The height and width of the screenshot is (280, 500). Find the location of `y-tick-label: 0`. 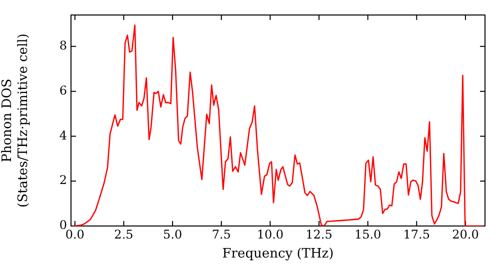

y-tick-label: 0 is located at coordinates (63, 225).